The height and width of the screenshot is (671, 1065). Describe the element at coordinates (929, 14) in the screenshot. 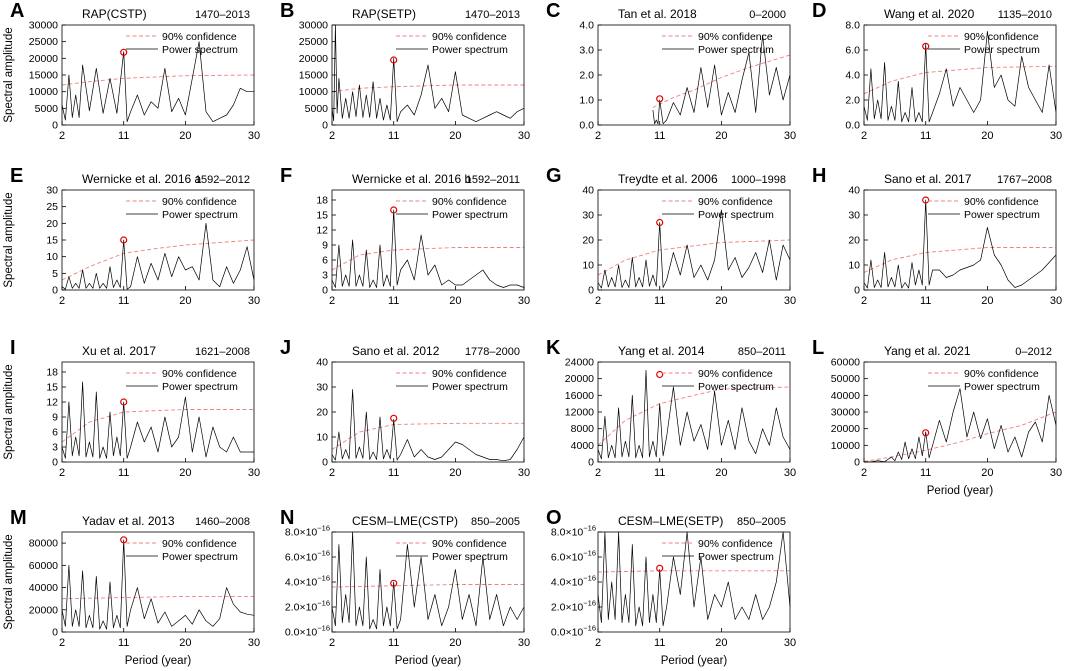

I see `panel-title: Wang et al. 2020` at that location.